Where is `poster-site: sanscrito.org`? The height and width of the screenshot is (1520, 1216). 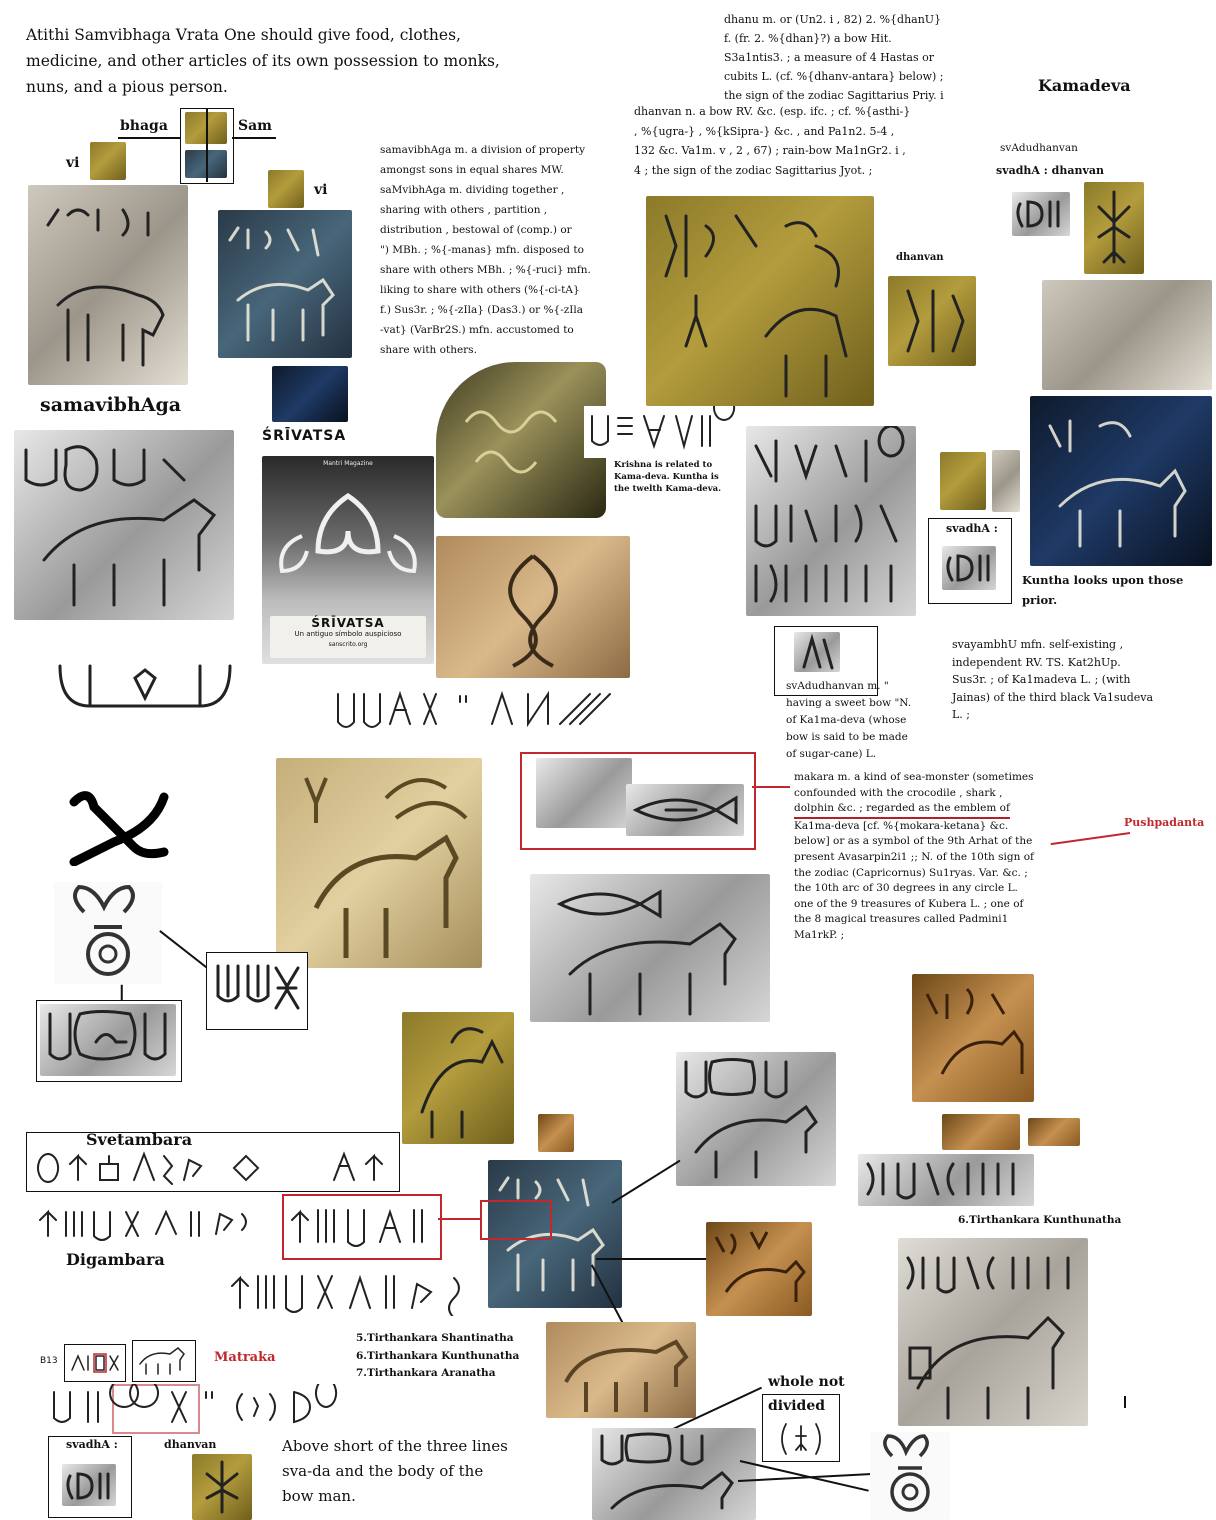
poster-site: sanscrito.org is located at coordinates (348, 644).